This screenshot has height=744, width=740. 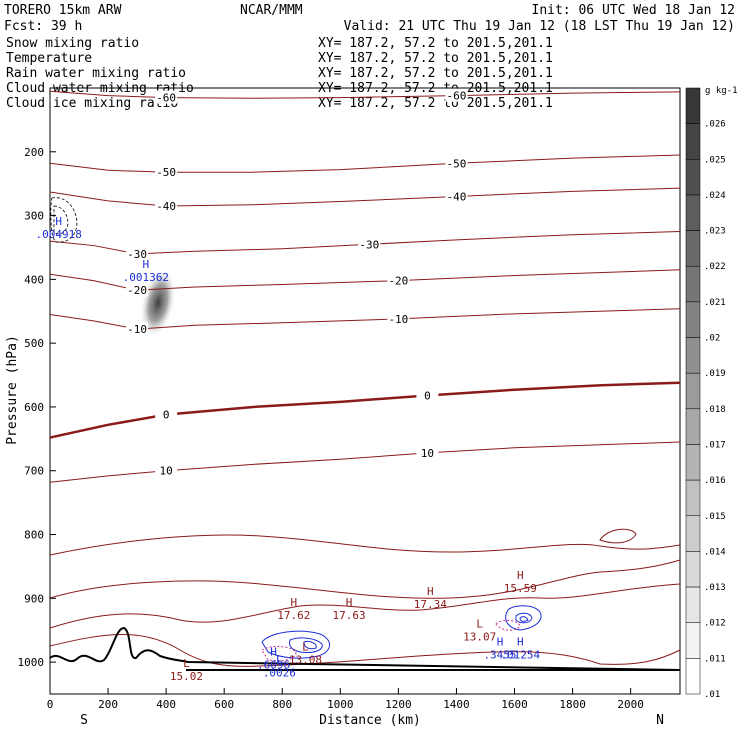 I want to click on colorbar-label: .016, so click(x=715, y=481).